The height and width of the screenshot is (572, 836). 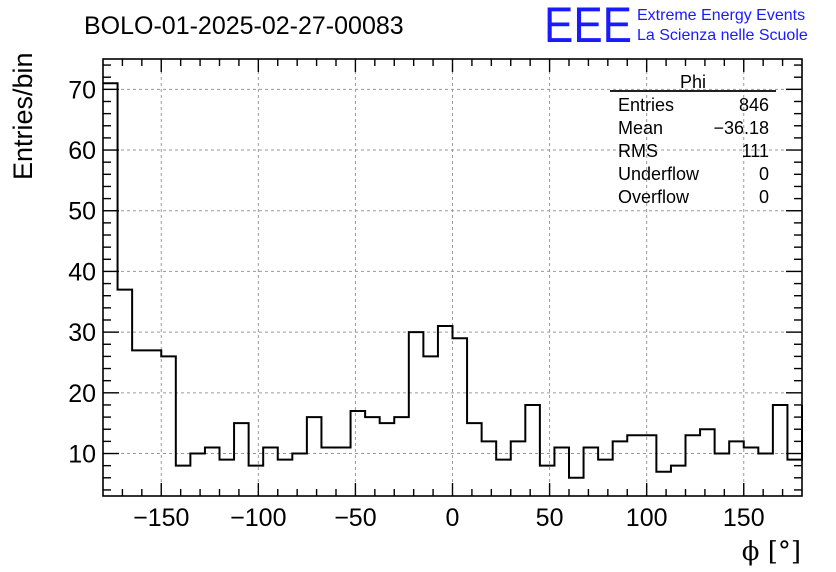 I want to click on logo-letters: EEE, so click(x=588, y=26).